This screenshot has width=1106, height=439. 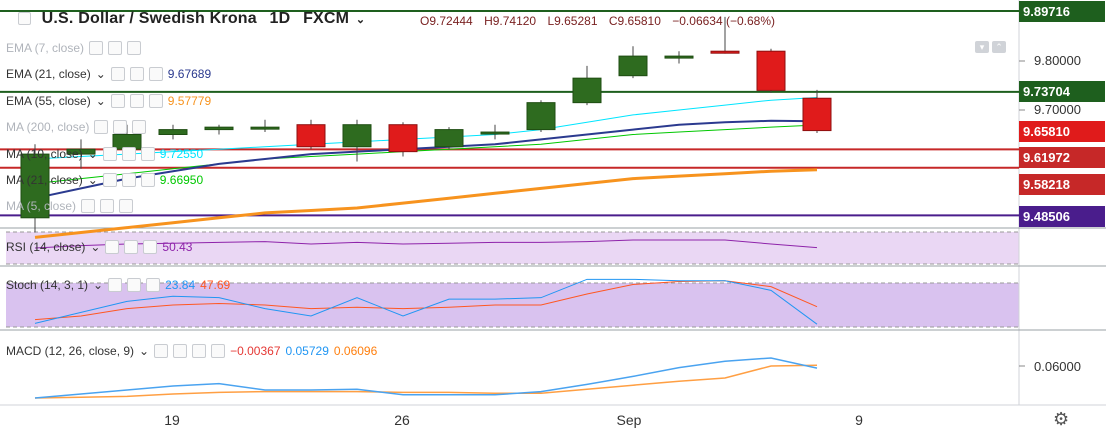 What do you see at coordinates (629, 420) in the screenshot?
I see `x-tick-label: Sep` at bounding box center [629, 420].